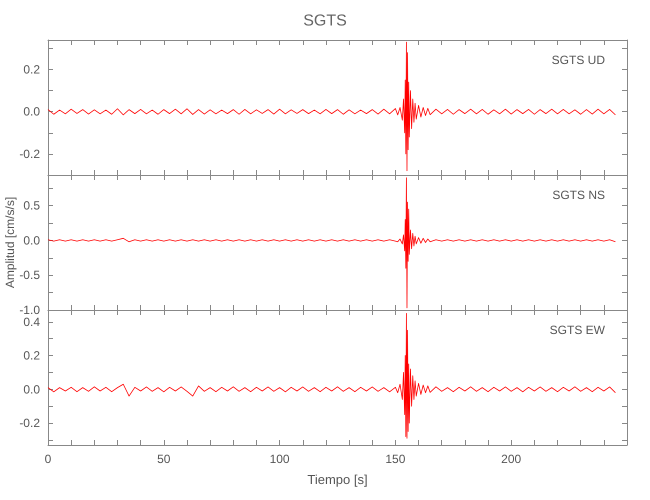 This screenshot has width=650, height=500. What do you see at coordinates (325, 21) in the screenshot?
I see `chart-title: SGTS` at bounding box center [325, 21].